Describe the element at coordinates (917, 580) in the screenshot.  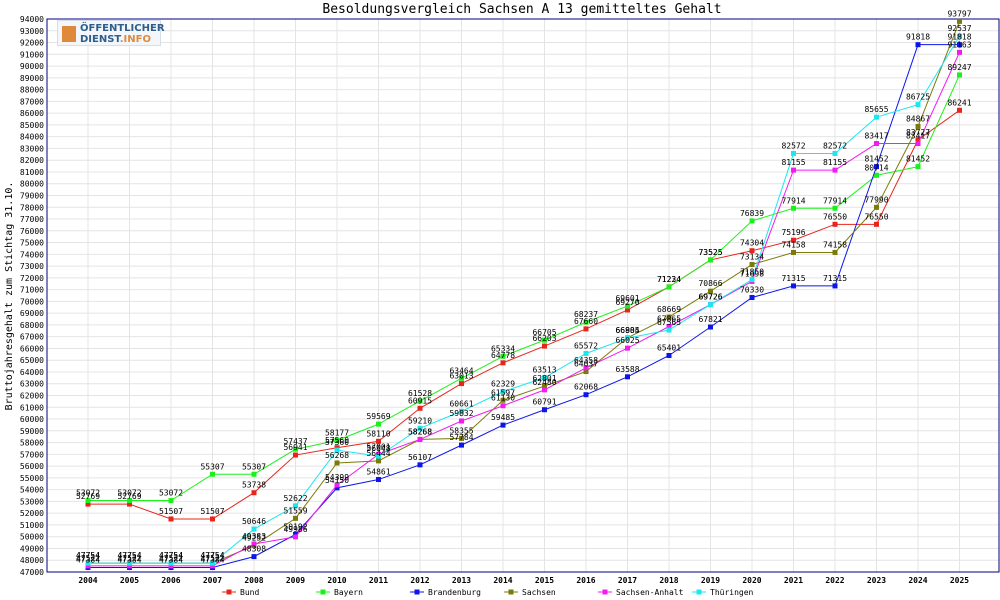
I see `x-tick-label: 2024` at that location.